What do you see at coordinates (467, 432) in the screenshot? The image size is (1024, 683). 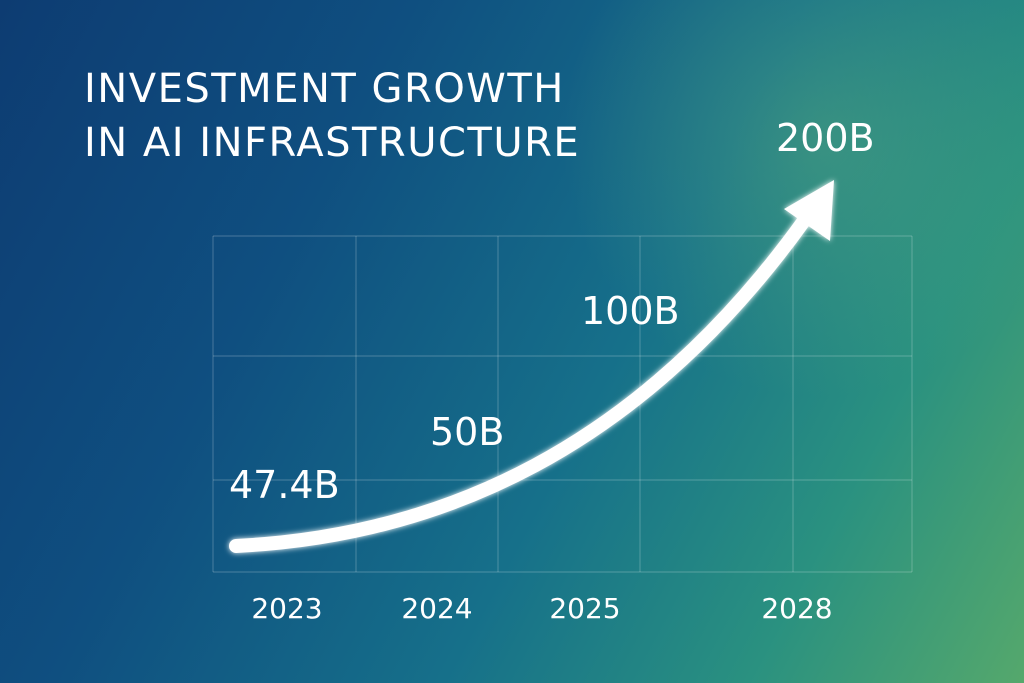 I see `data-label-2024: 50B` at bounding box center [467, 432].